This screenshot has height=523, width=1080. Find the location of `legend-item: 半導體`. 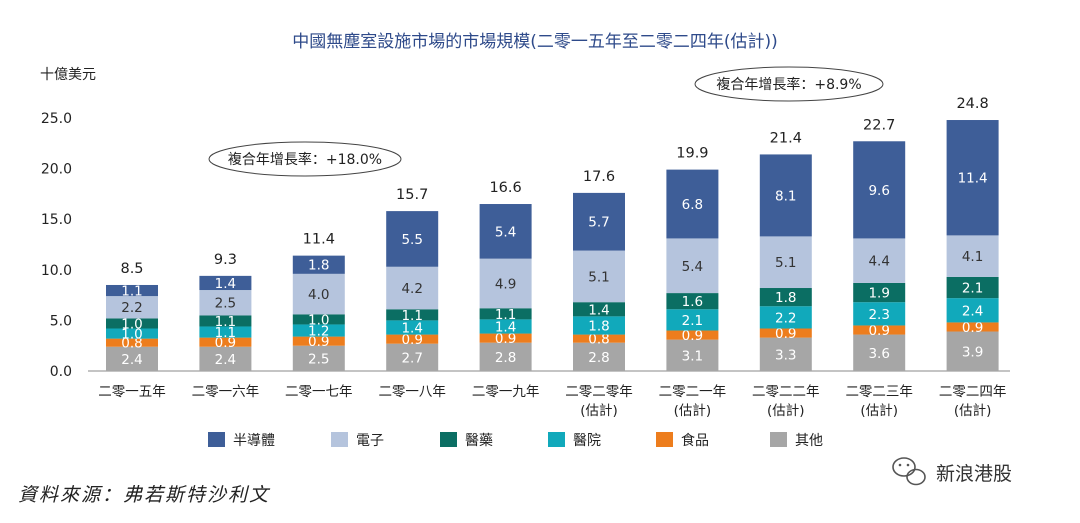

legend-item: 半導體 is located at coordinates (241, 440).